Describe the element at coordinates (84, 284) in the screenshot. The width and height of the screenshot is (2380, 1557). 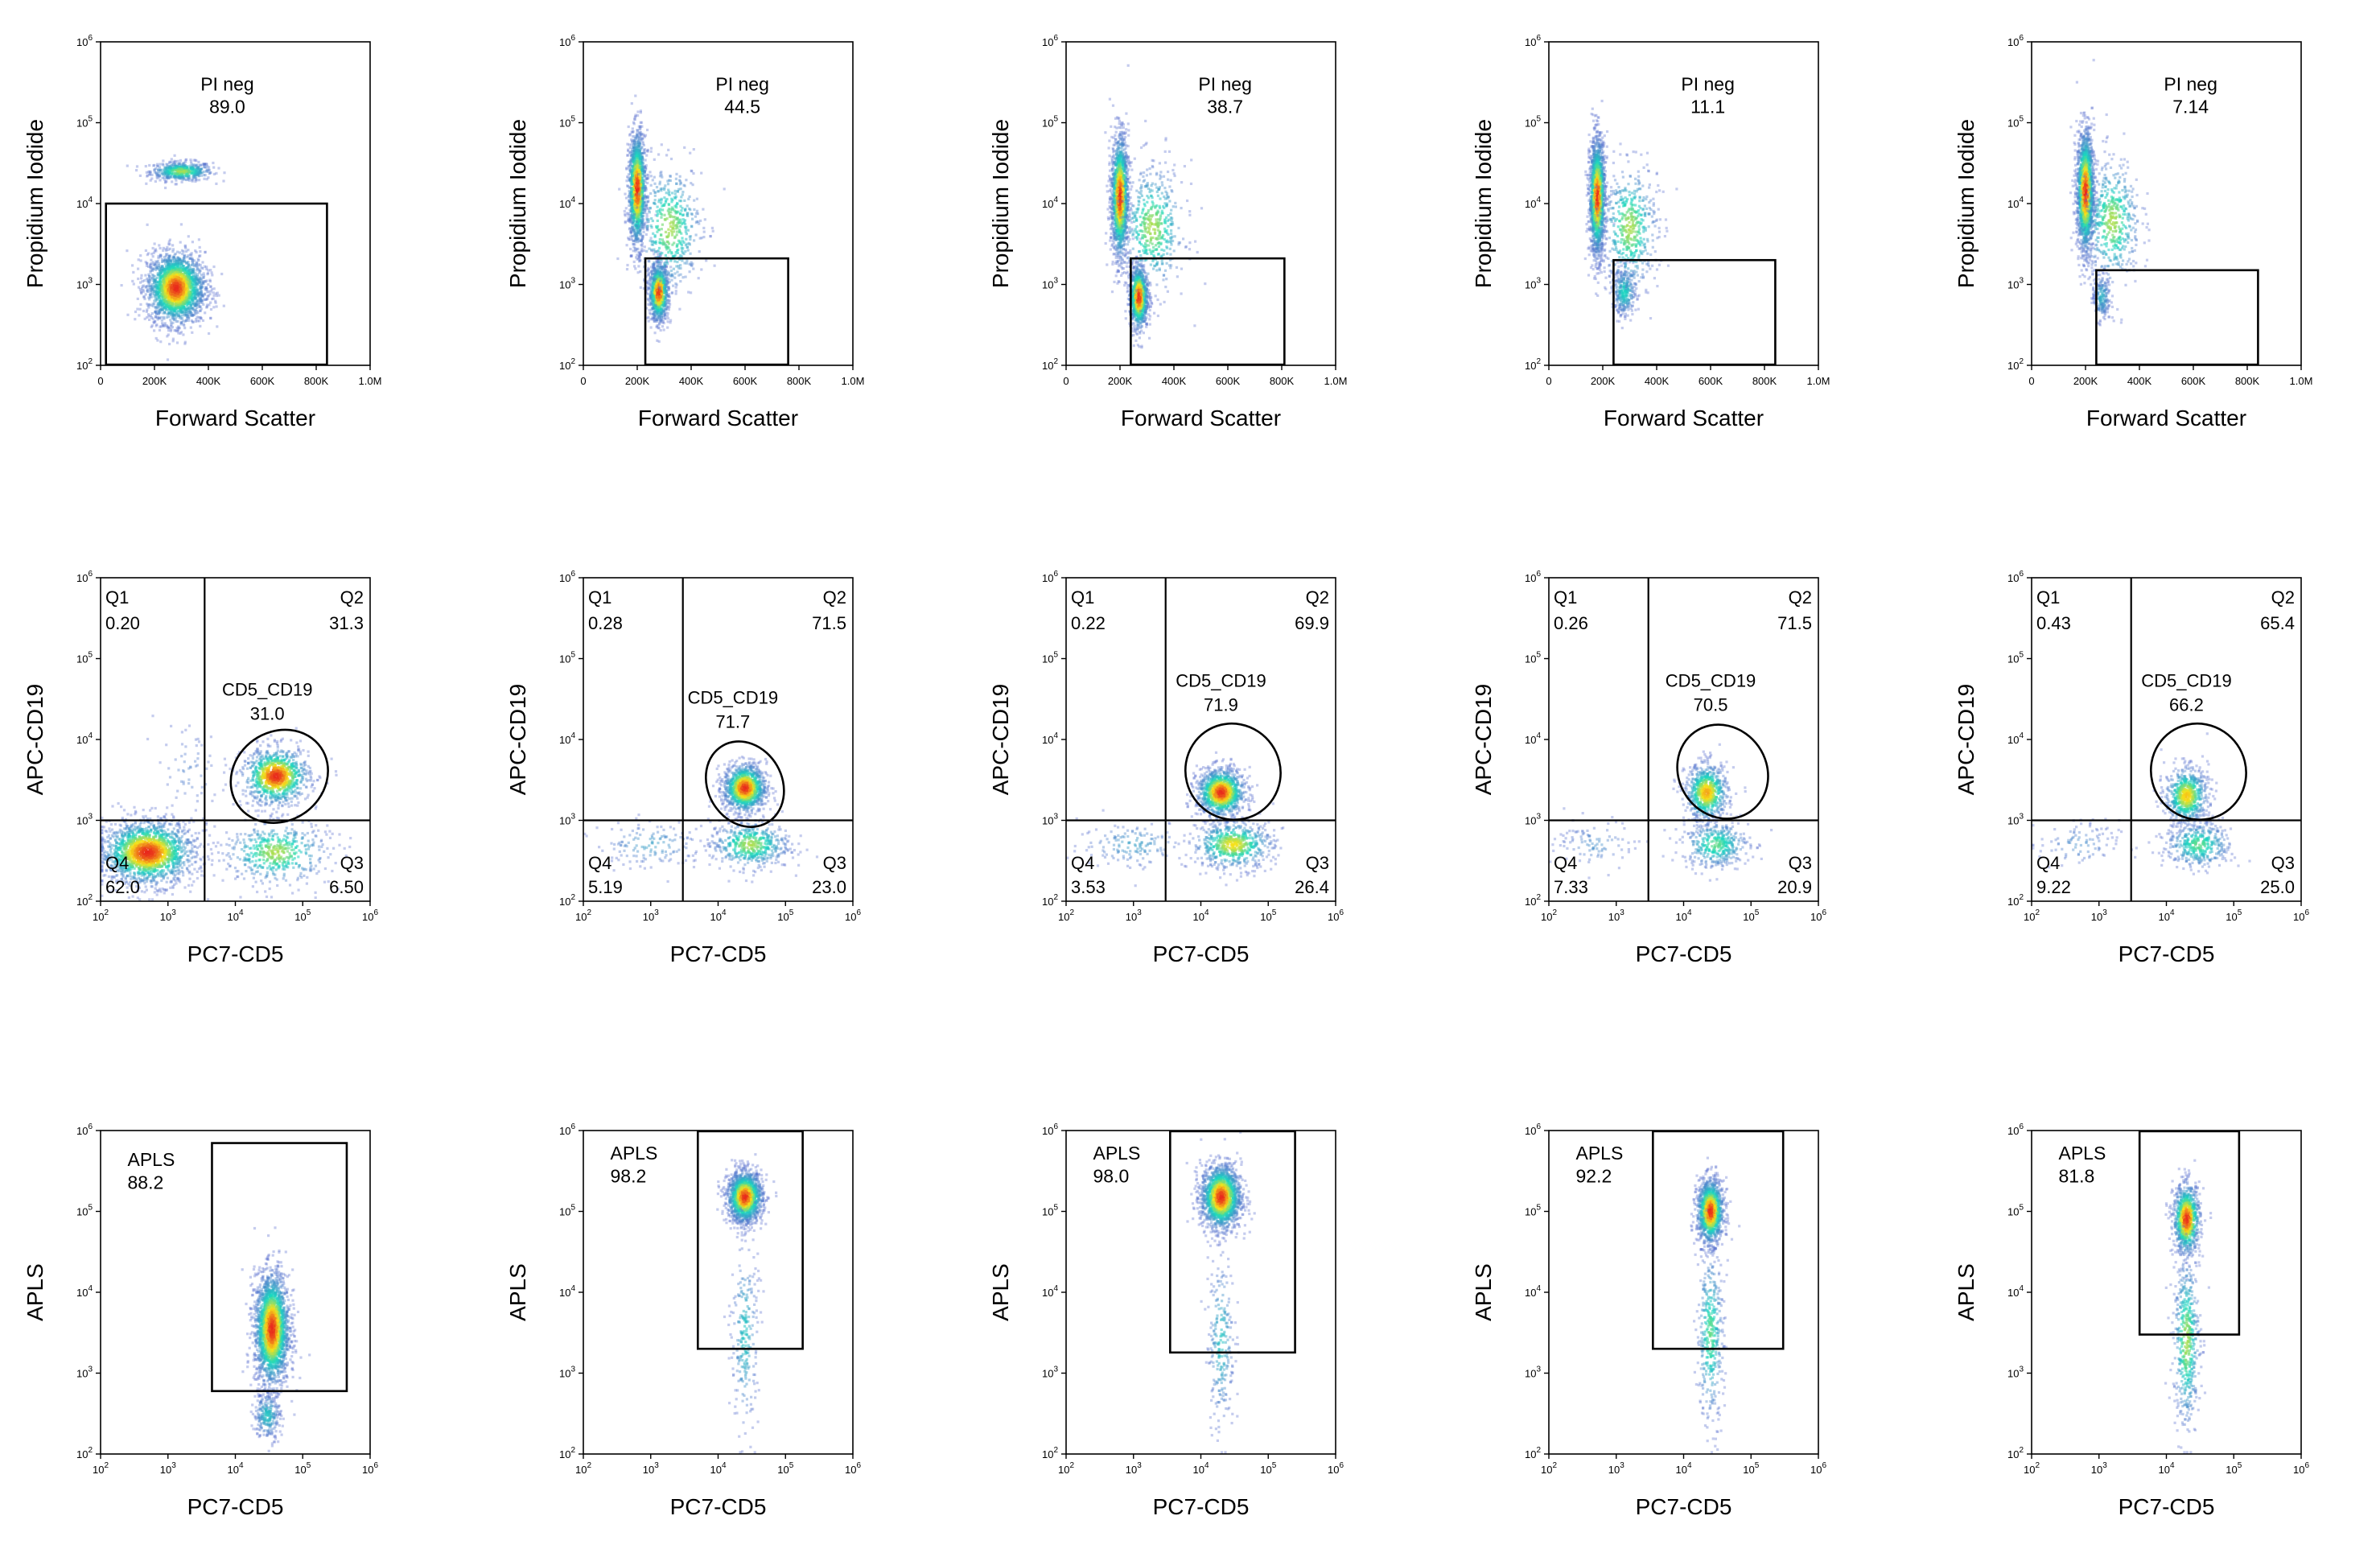
I see `y-tick-label: 103` at that location.